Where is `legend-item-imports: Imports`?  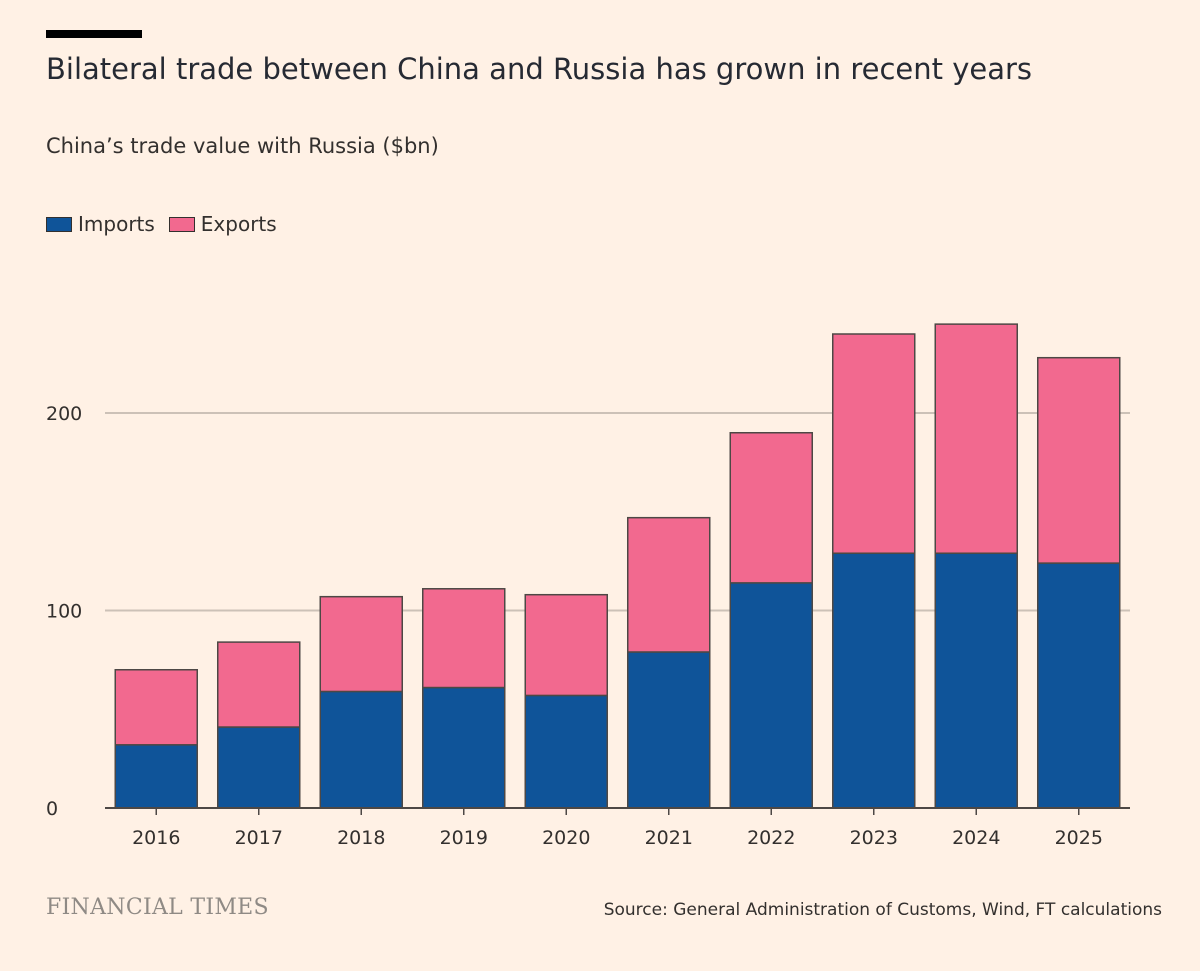 legend-item-imports: Imports is located at coordinates (100, 224).